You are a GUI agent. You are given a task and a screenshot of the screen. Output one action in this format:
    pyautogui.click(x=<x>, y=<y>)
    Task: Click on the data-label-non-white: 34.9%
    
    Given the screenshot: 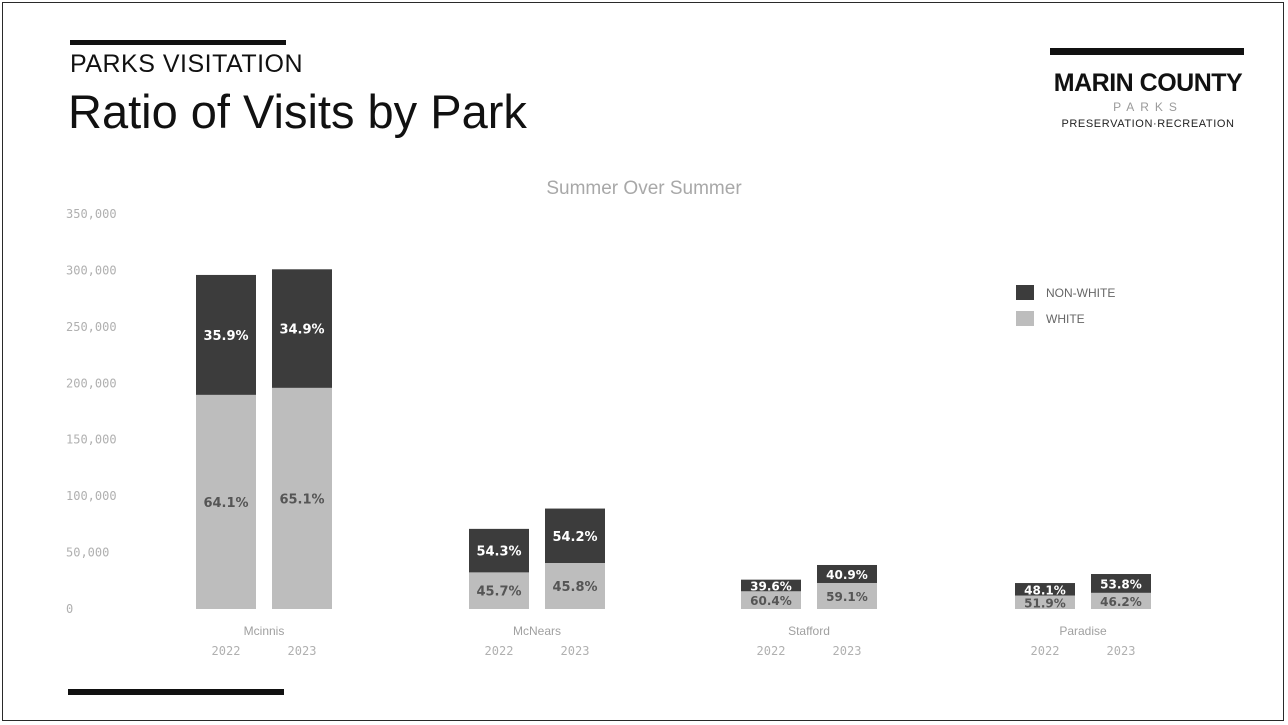 What is the action you would take?
    pyautogui.click(x=301, y=330)
    